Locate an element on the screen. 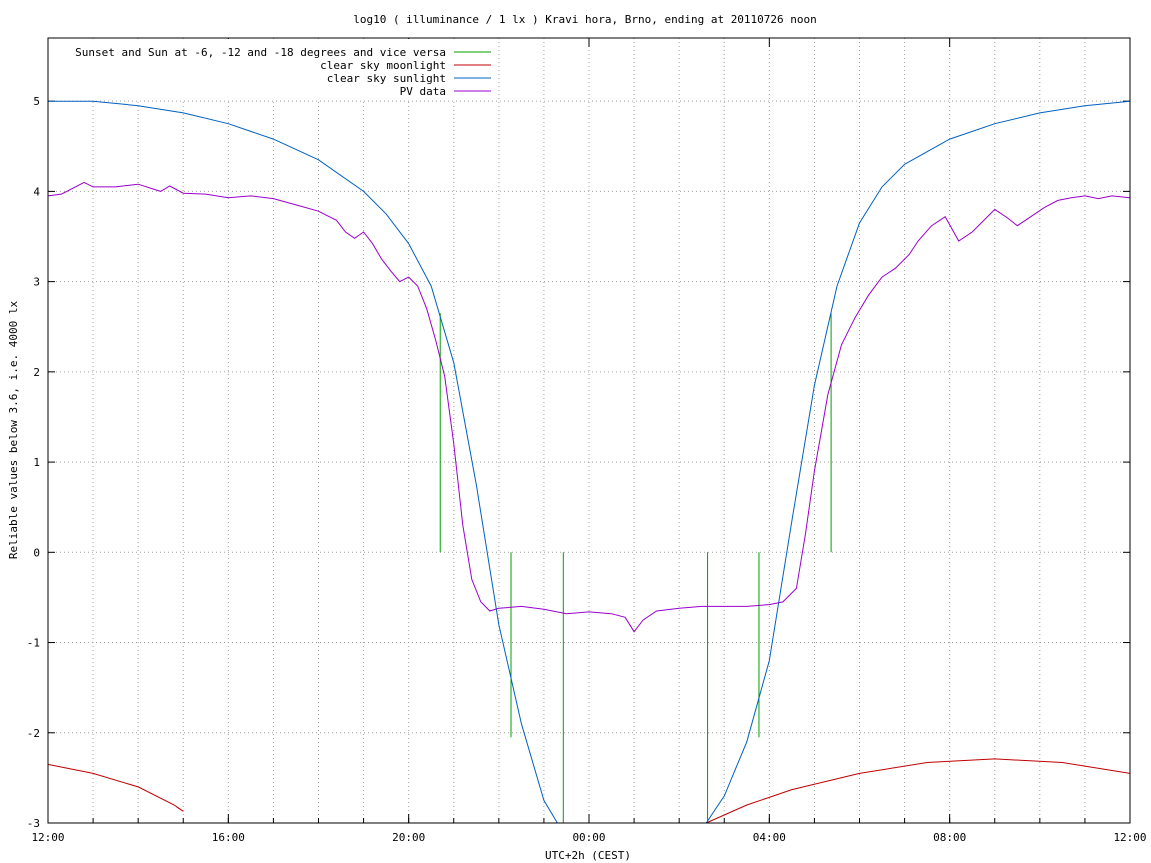 The width and height of the screenshot is (1151, 863). y-tick-label: 3 is located at coordinates (36, 282).